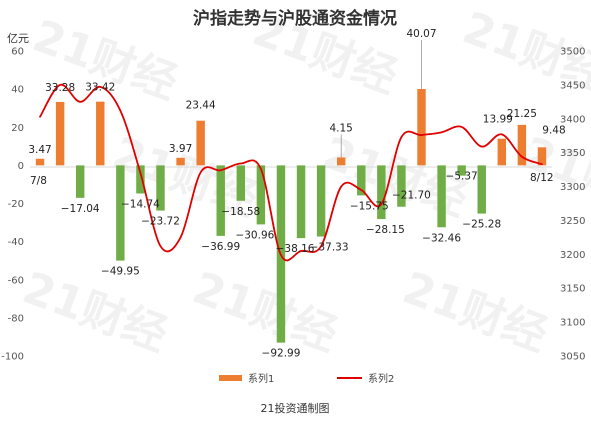 This screenshot has width=591, height=426. What do you see at coordinates (100, 88) in the screenshot?
I see `data-label-3: 33.42` at bounding box center [100, 88].